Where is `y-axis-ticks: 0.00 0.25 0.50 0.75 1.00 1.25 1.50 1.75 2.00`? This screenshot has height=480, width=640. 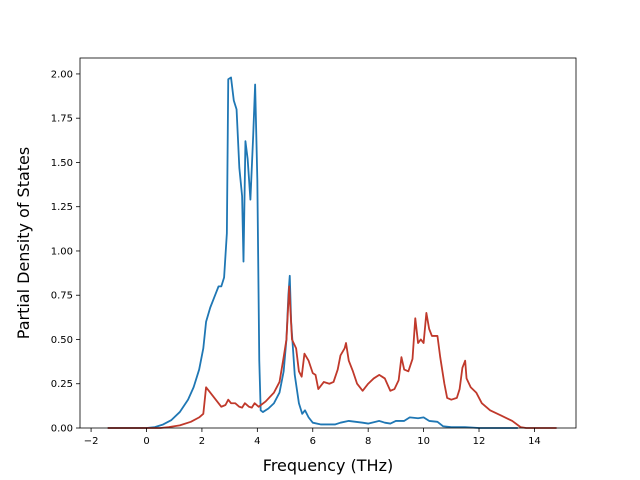 y-axis-ticks: 0.00 0.25 0.50 0.75 1.00 1.25 1.50 1.75 2.00 is located at coordinates (65, 252).